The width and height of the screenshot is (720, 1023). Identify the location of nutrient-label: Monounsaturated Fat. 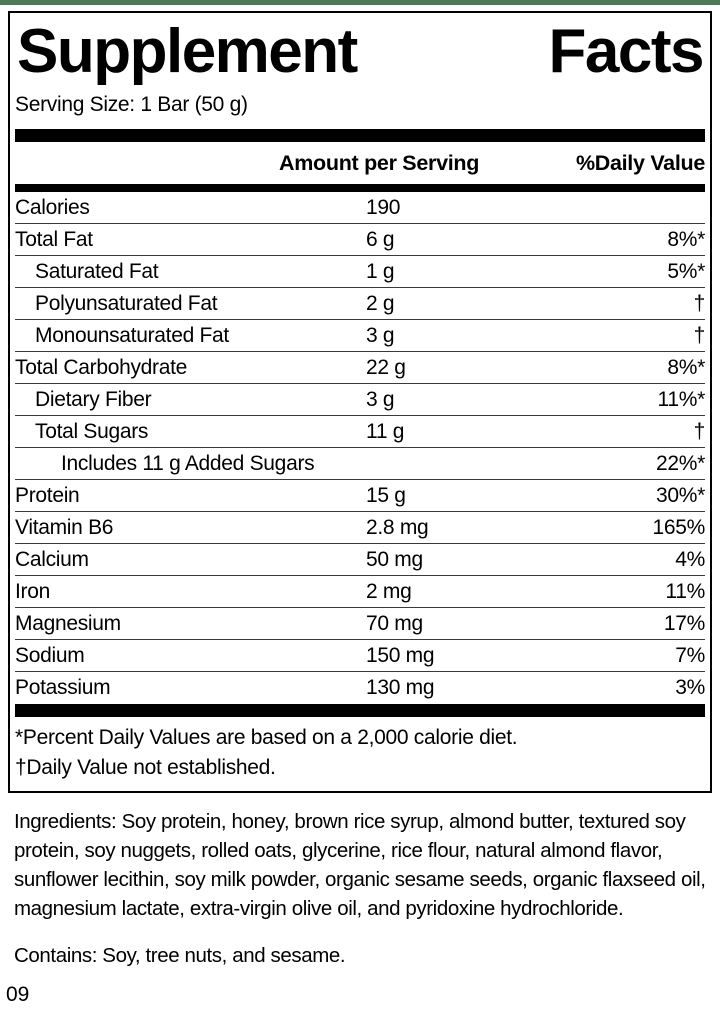
(132, 335).